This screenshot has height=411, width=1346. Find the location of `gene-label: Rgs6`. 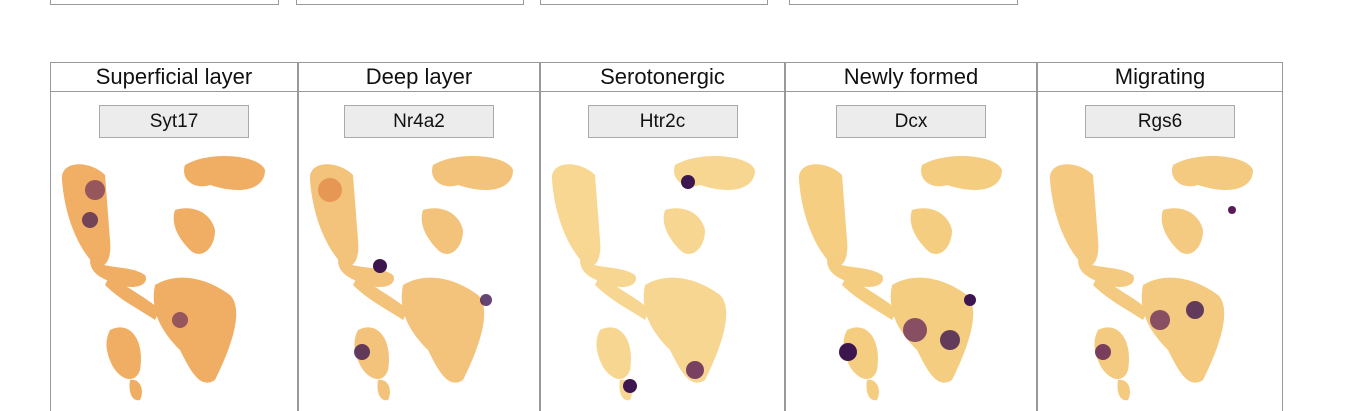

gene-label: Rgs6 is located at coordinates (1160, 121).